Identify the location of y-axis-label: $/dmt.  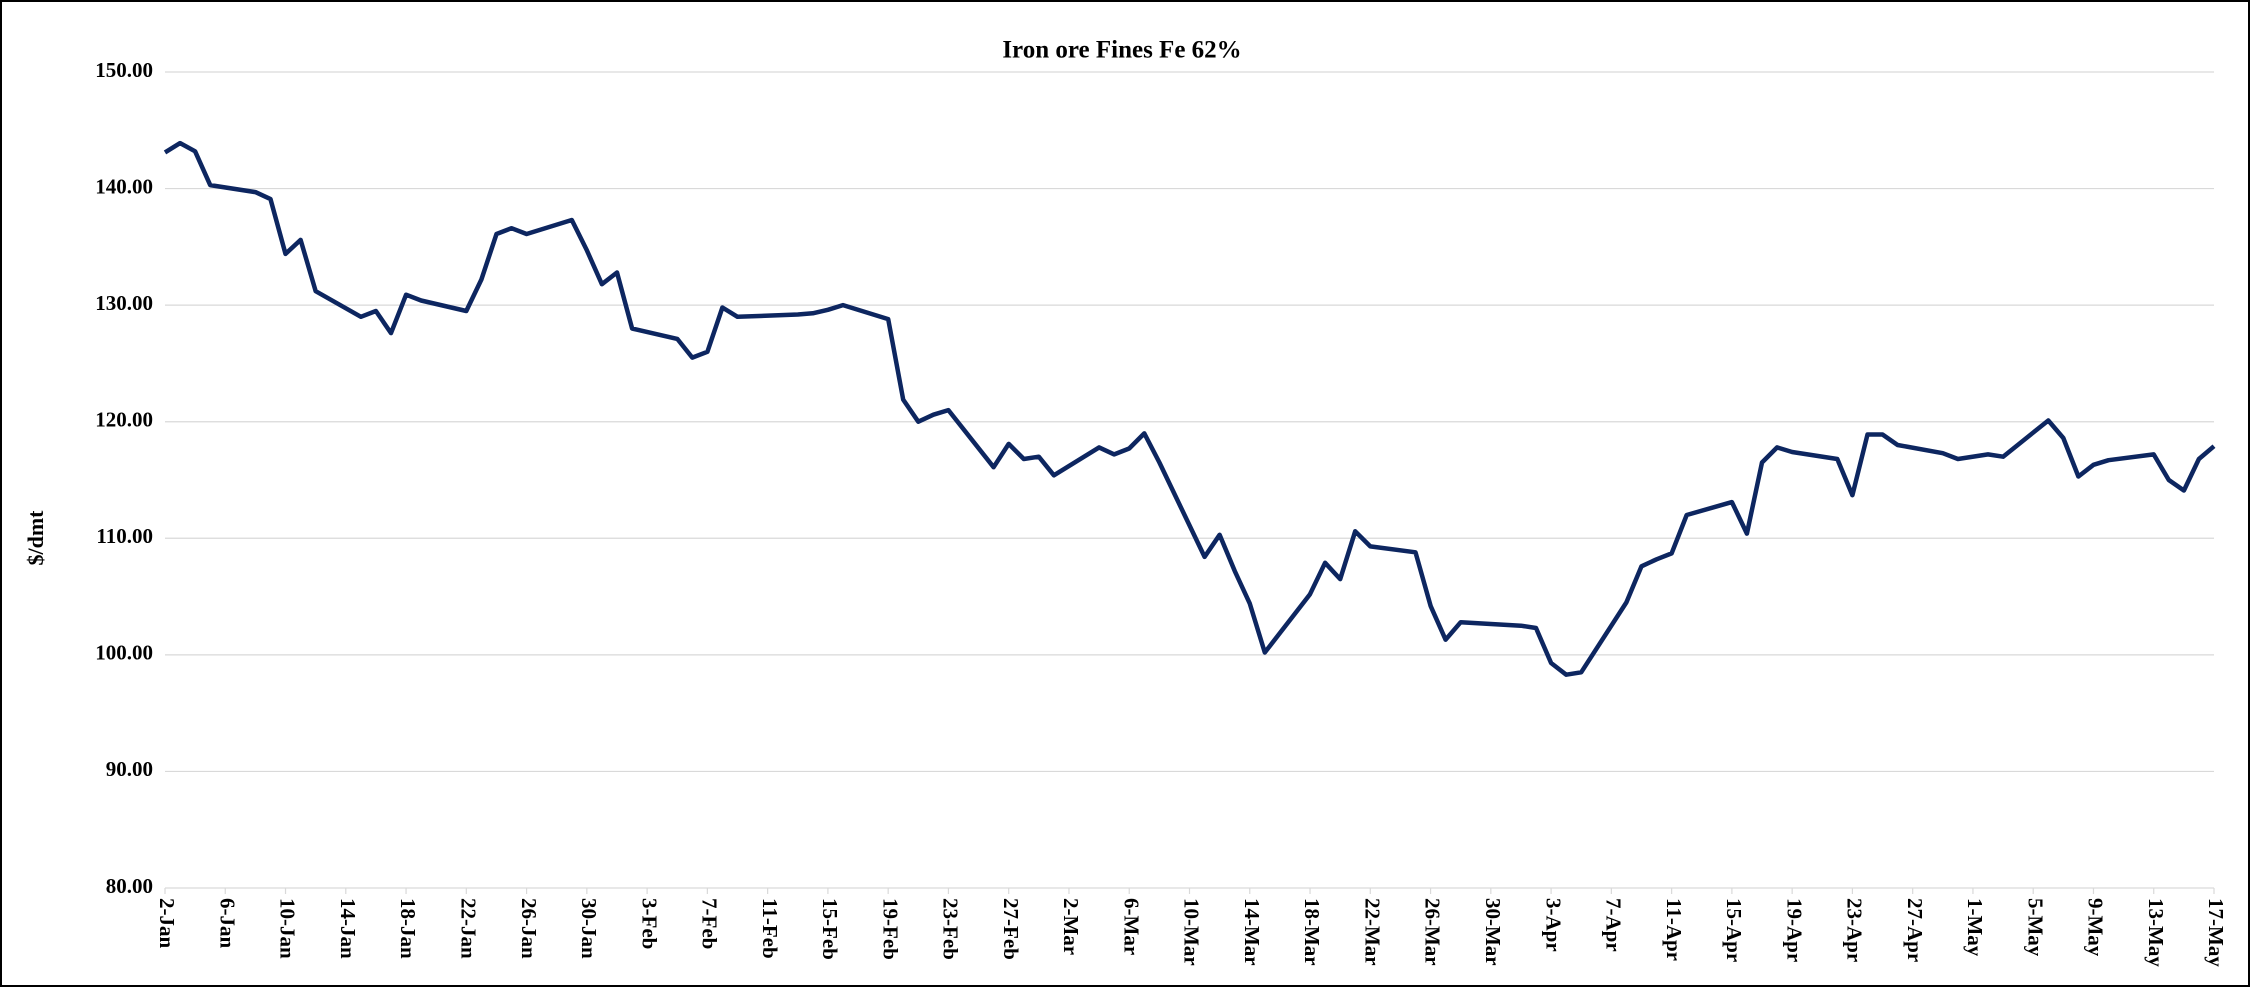
(35, 538).